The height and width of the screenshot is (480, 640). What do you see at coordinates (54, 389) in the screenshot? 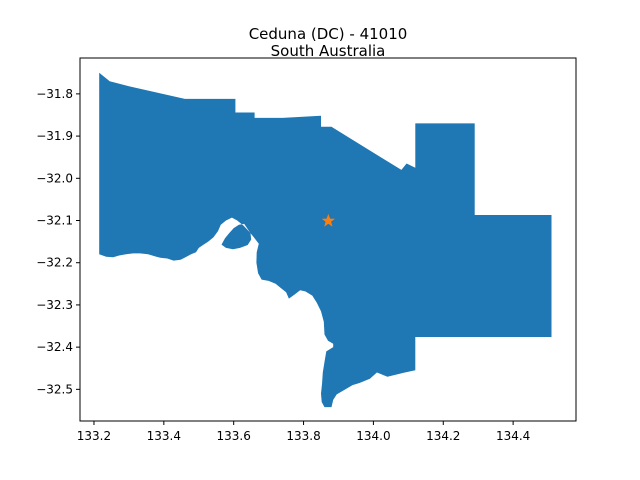
I see `y-tick-label: −32.5` at bounding box center [54, 389].